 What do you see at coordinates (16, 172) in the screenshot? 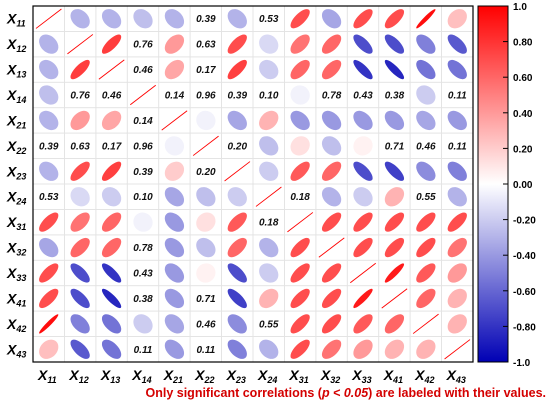
I see `row-label: X23` at bounding box center [16, 172].